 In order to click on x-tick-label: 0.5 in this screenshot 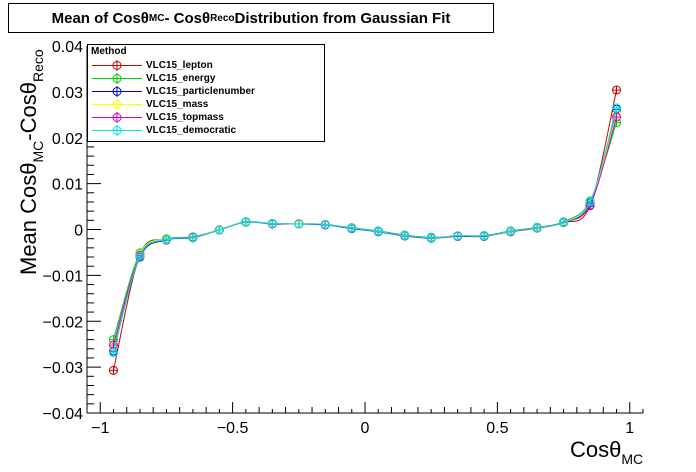, I will do `click(497, 428)`.